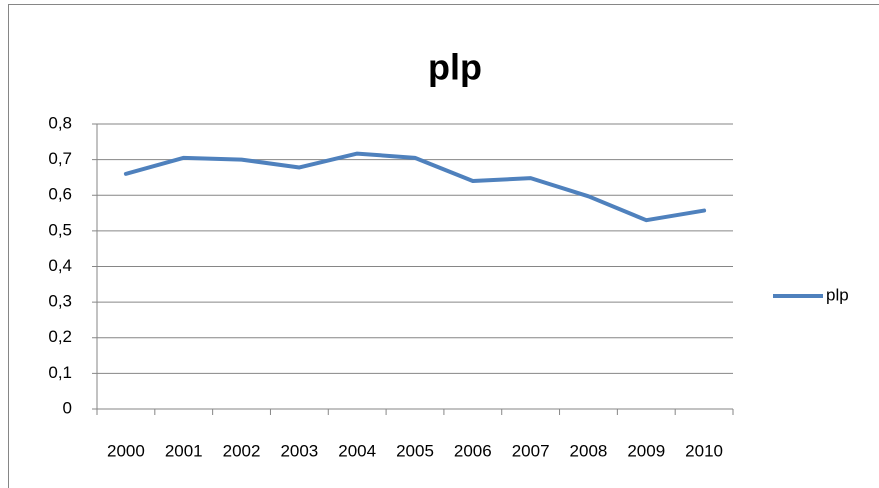 Image resolution: width=879 pixels, height=488 pixels. What do you see at coordinates (126, 450) in the screenshot?
I see `x-tick-label: 2000` at bounding box center [126, 450].